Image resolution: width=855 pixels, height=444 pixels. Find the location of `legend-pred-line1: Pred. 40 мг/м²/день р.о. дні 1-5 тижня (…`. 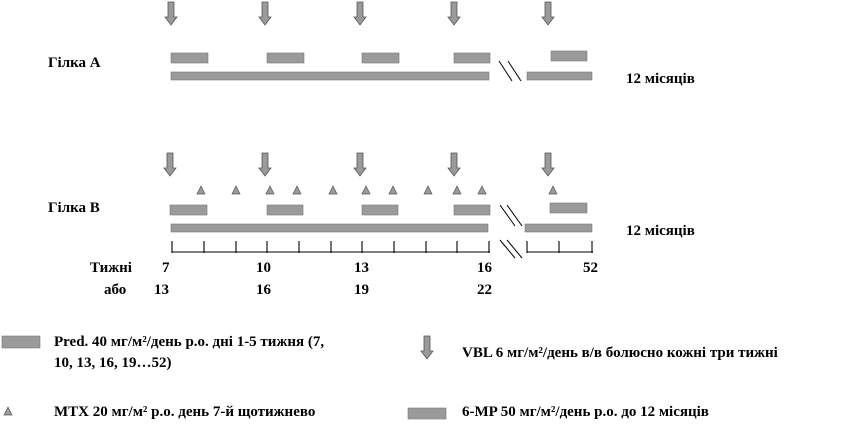

legend-pred-line1: Pred. 40 мг/м²/день р.о. дні 1-5 тижня (… is located at coordinates (189, 342).